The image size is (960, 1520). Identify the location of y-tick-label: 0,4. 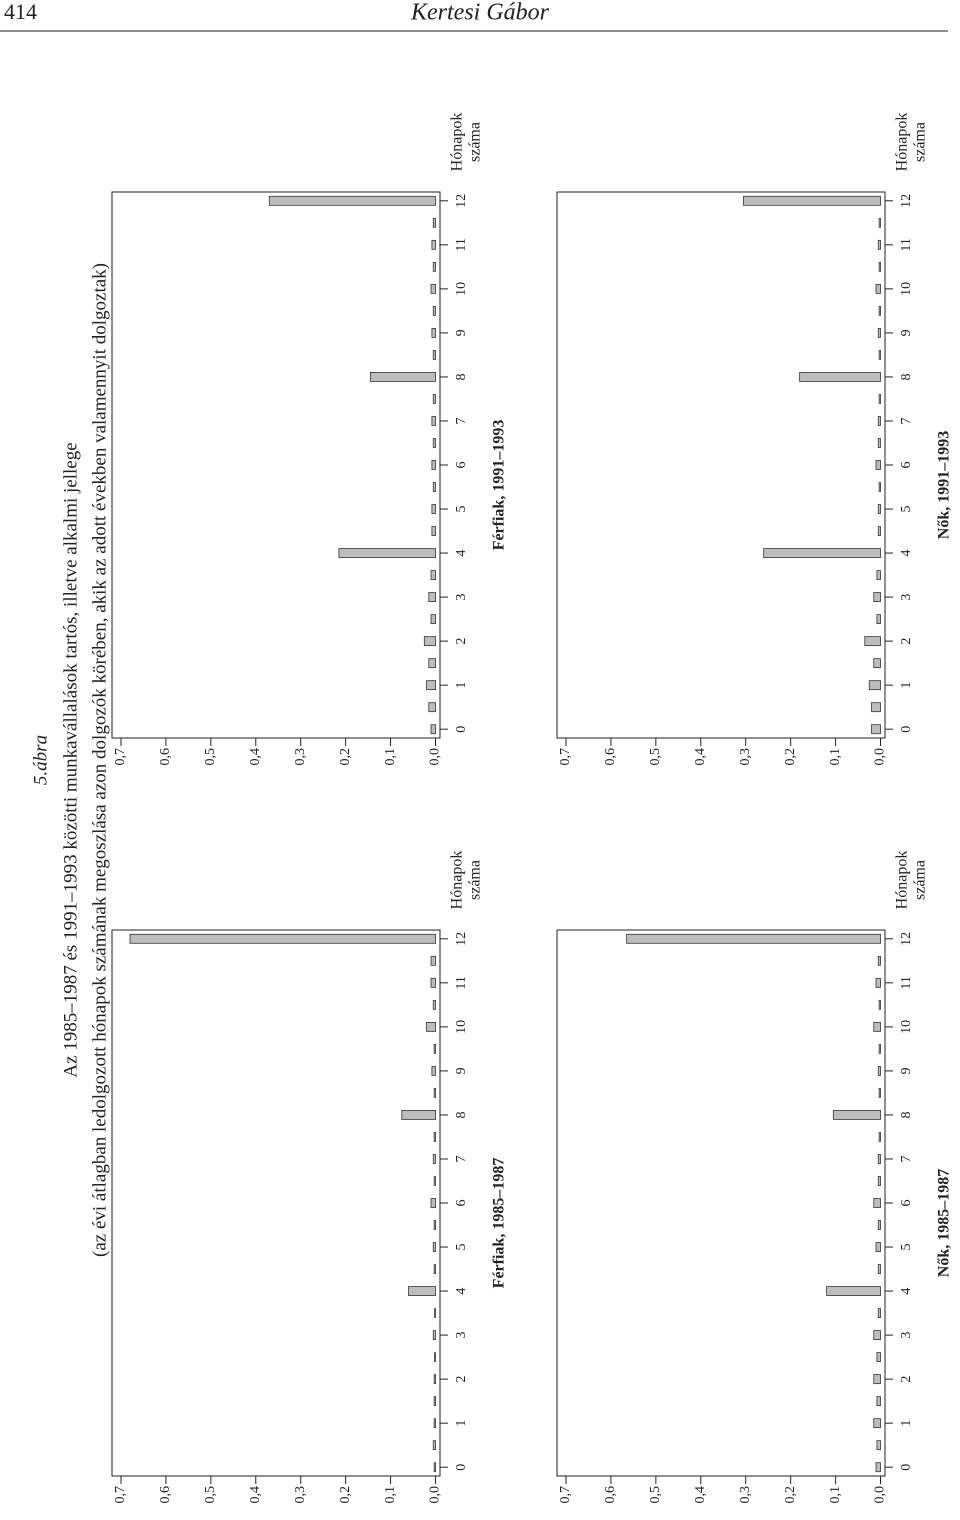
(255, 1495).